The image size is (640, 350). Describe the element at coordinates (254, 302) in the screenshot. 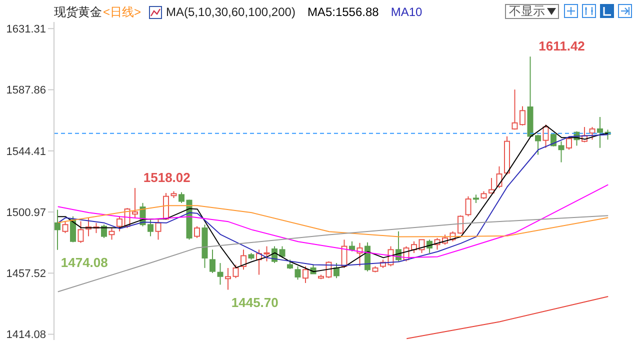

I see `annotation: 1445.70` at that location.